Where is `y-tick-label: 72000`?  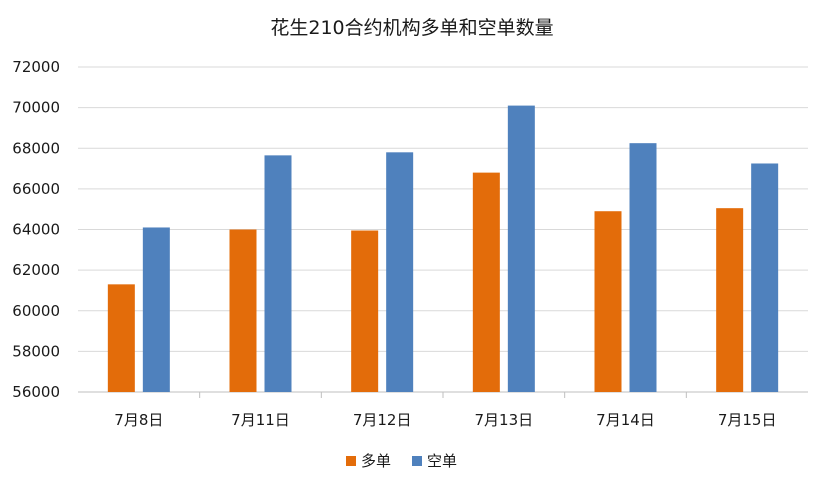 y-tick-label: 72000 is located at coordinates (36, 67).